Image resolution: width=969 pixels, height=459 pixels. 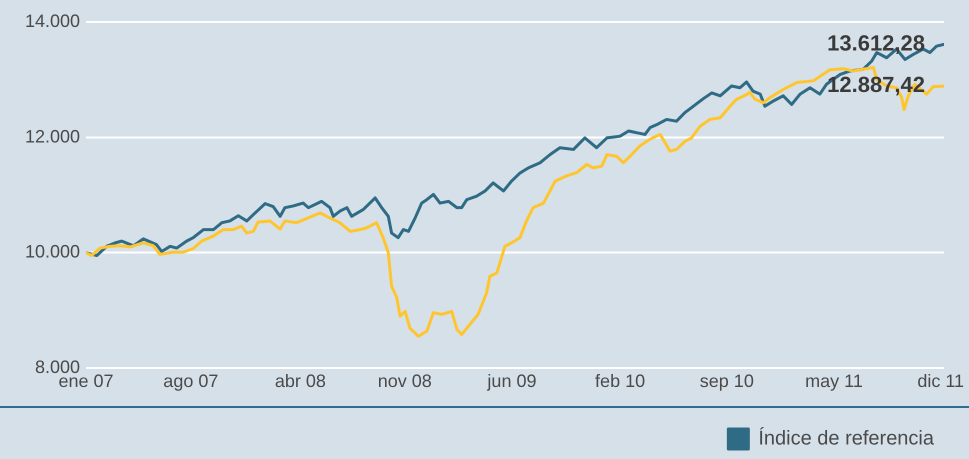 What do you see at coordinates (190, 380) in the screenshot?
I see `x-tick-label: ago 07` at bounding box center [190, 380].